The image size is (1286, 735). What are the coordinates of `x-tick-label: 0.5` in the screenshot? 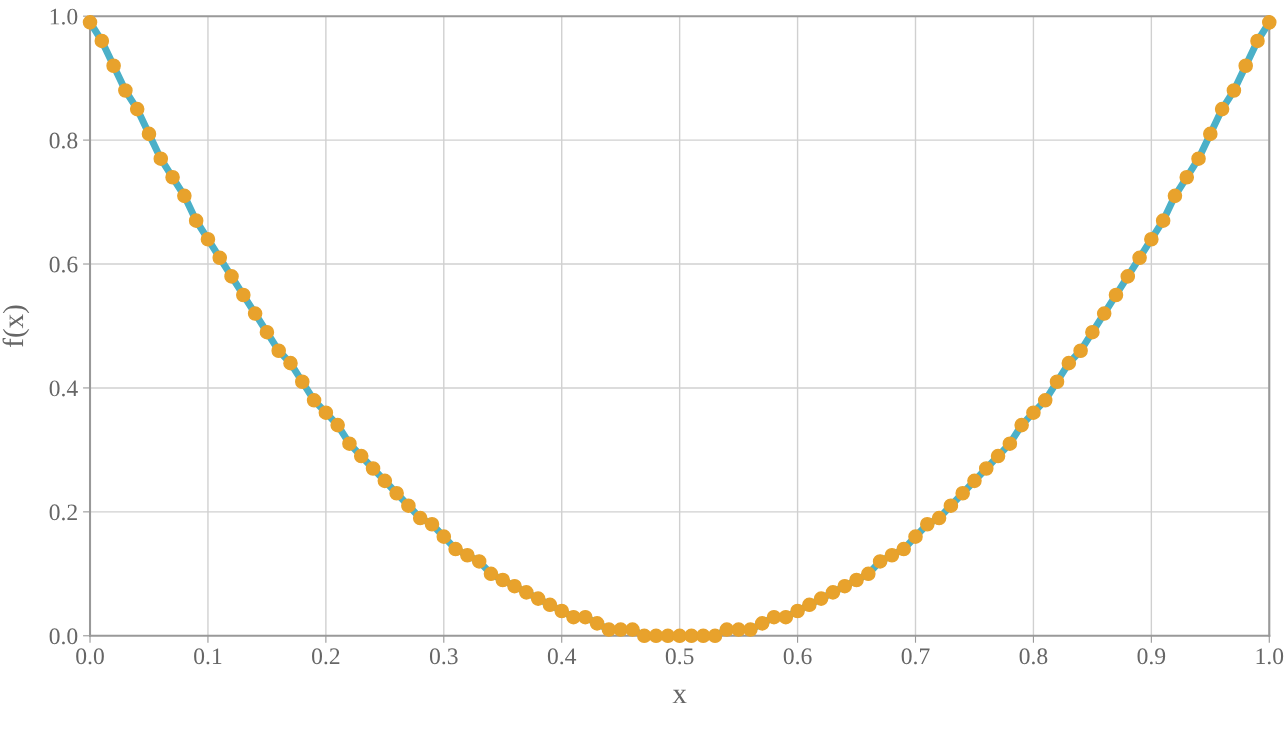 It's located at (679, 656).